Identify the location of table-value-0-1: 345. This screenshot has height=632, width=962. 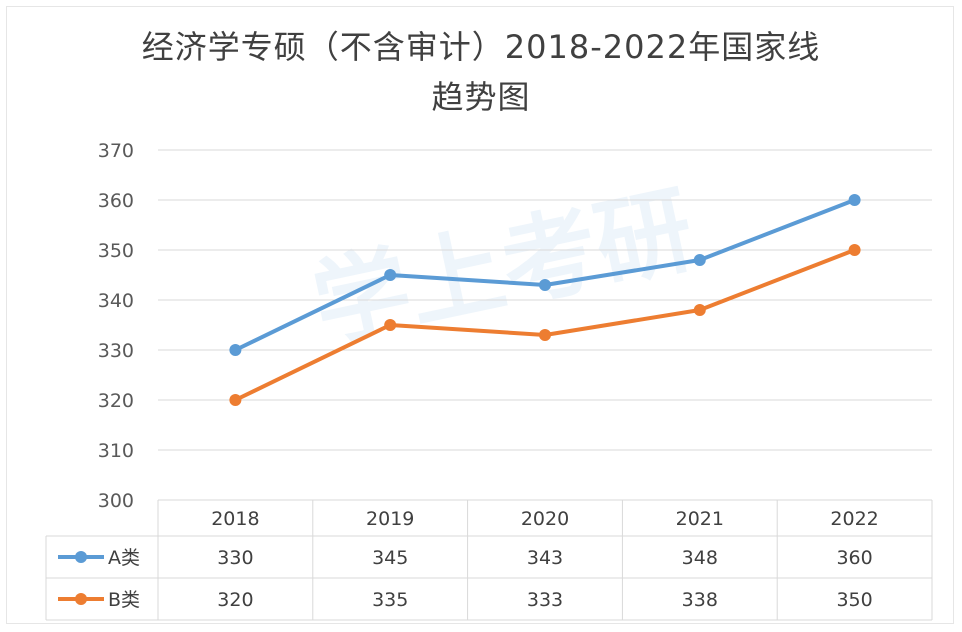
(390, 558).